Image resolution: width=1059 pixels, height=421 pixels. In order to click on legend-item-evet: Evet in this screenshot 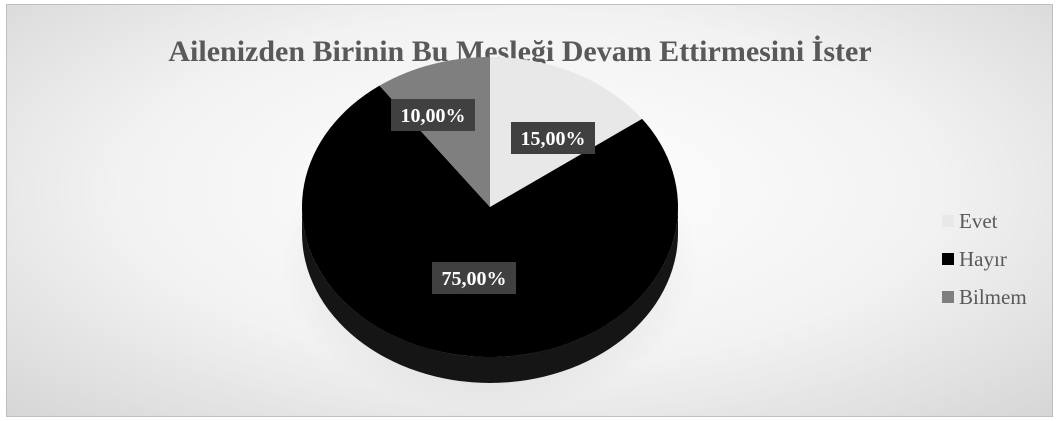, I will do `click(984, 221)`.